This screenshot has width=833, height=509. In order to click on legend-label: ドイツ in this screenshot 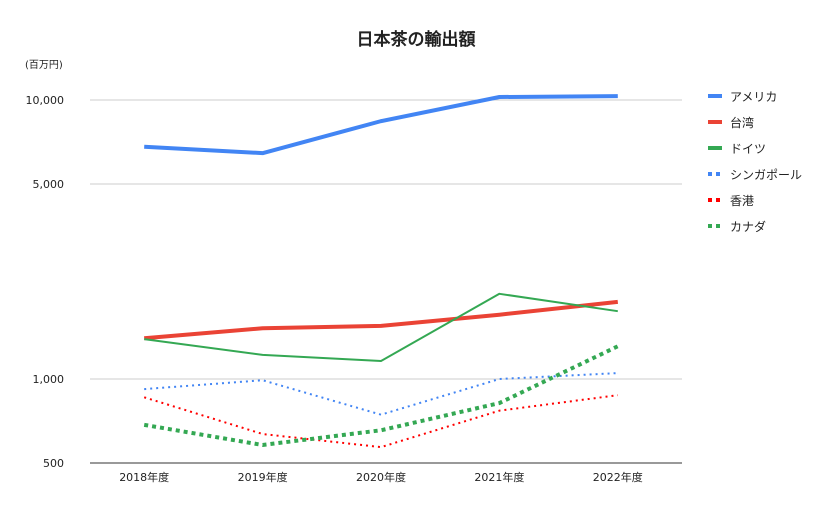, I will do `click(748, 149)`.